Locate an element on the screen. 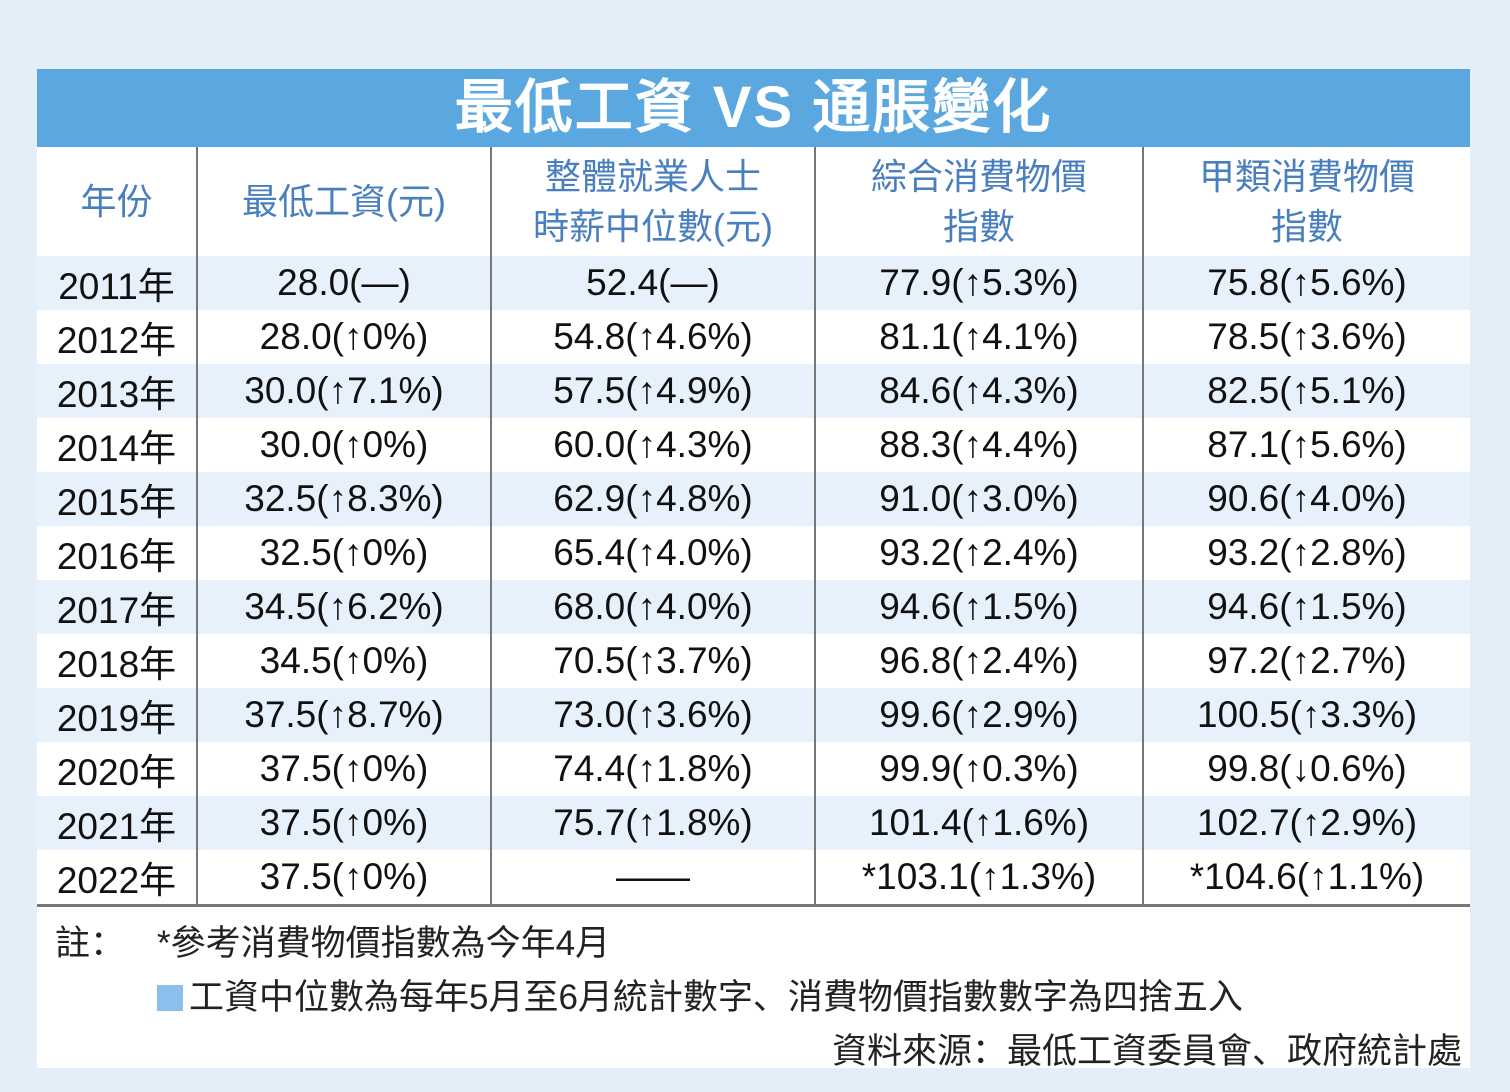 This screenshot has width=1510, height=1092. year-cell: 2016年 is located at coordinates (116, 556).